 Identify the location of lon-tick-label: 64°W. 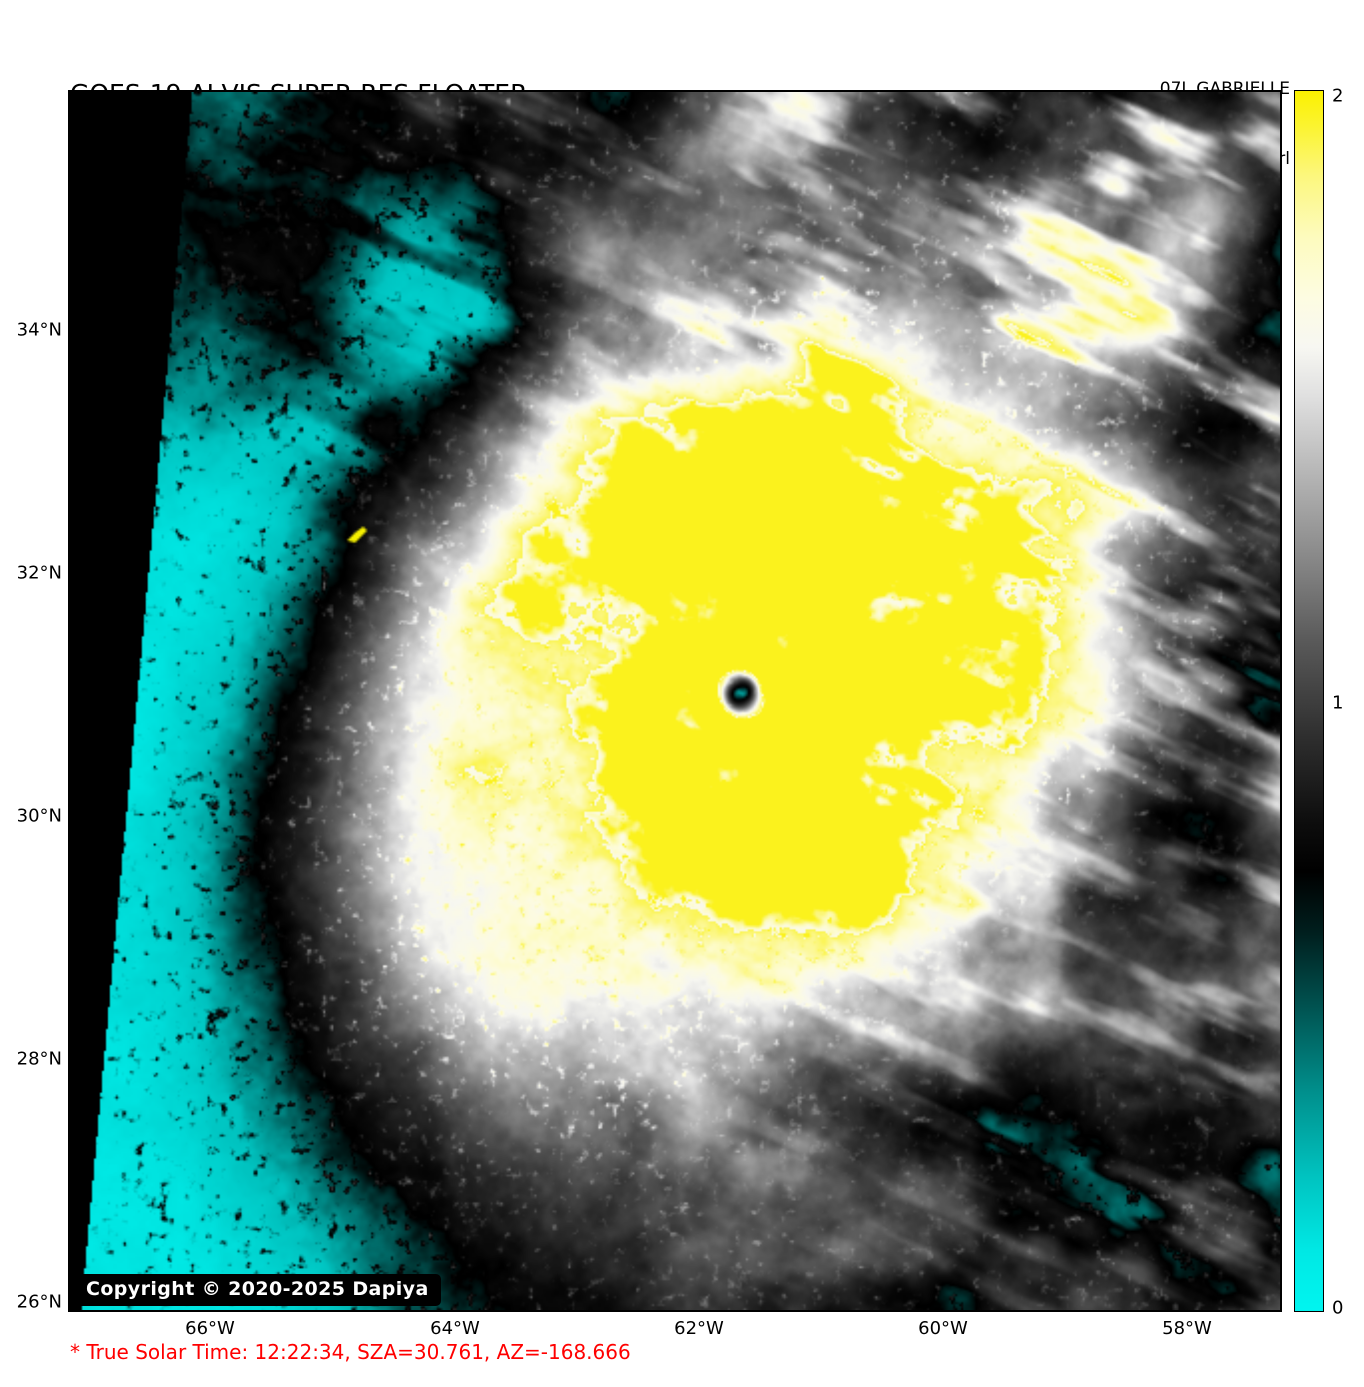
(455, 1328).